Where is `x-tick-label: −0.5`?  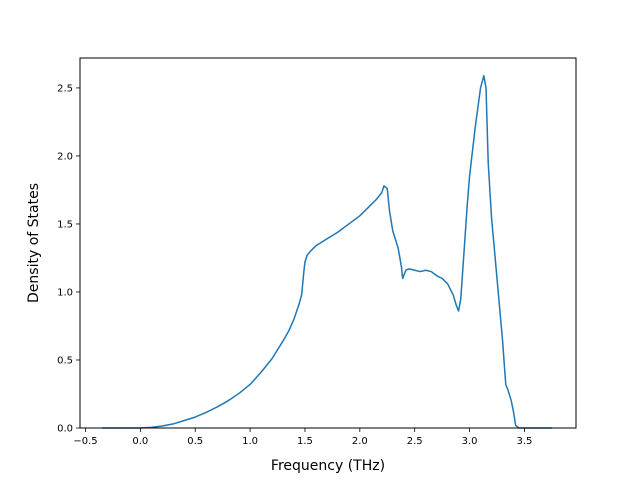 x-tick-label: −0.5 is located at coordinates (85, 441).